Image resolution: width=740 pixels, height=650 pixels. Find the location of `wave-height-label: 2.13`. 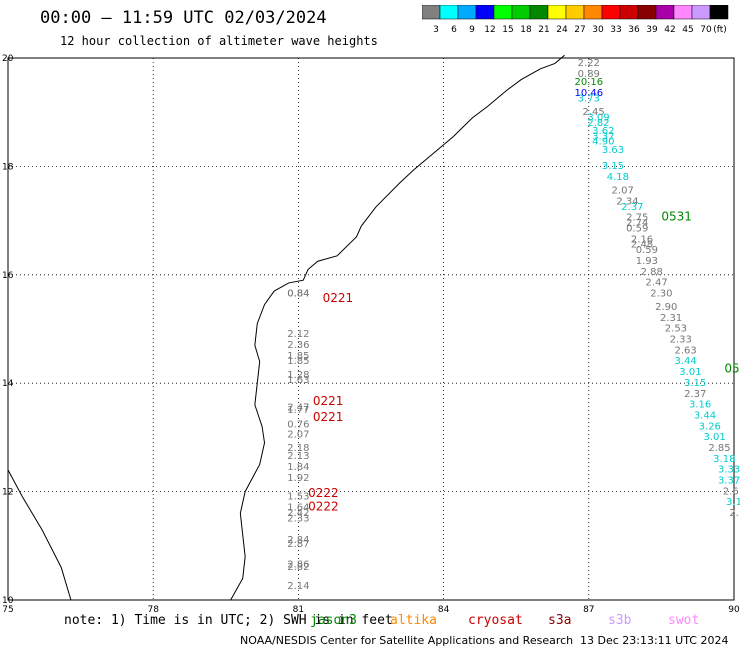

wave-height-label: 2.13 is located at coordinates (298, 456).